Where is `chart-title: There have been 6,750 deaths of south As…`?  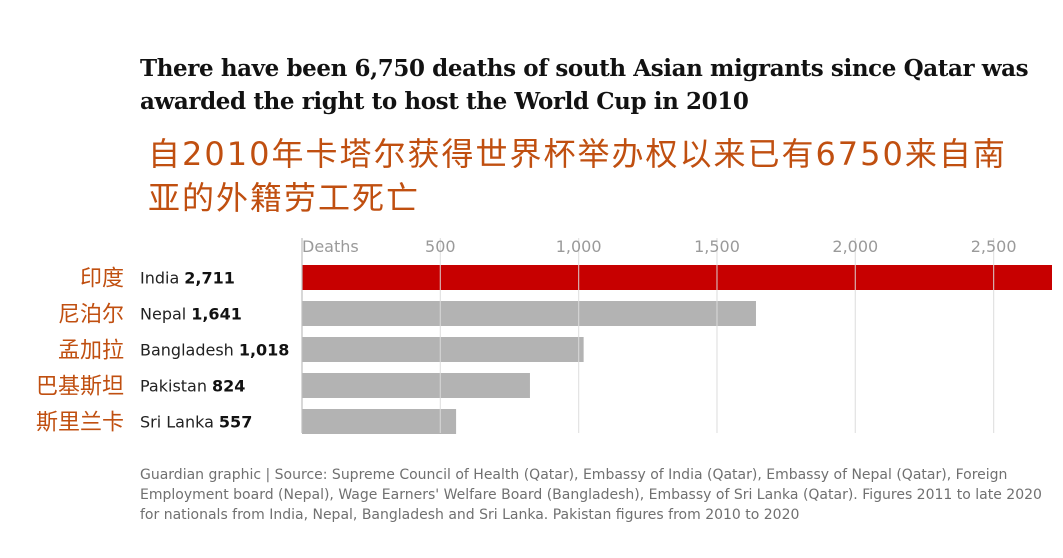
chart-title: There have been 6,750 deaths of south As… is located at coordinates (584, 85).